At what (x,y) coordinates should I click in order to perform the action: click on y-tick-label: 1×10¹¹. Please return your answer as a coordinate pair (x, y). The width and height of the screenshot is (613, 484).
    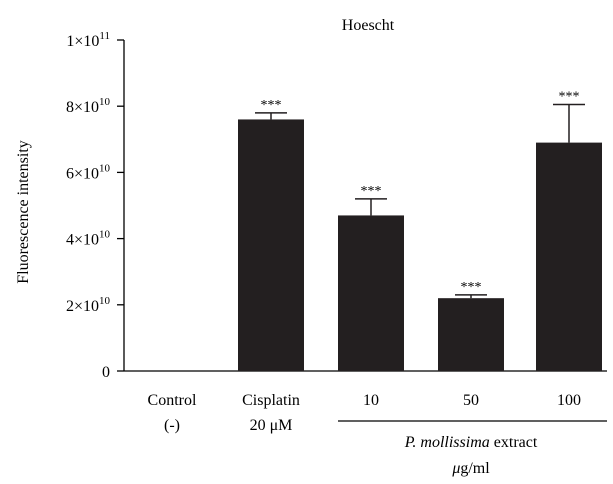
    Looking at the image, I should click on (88, 40).